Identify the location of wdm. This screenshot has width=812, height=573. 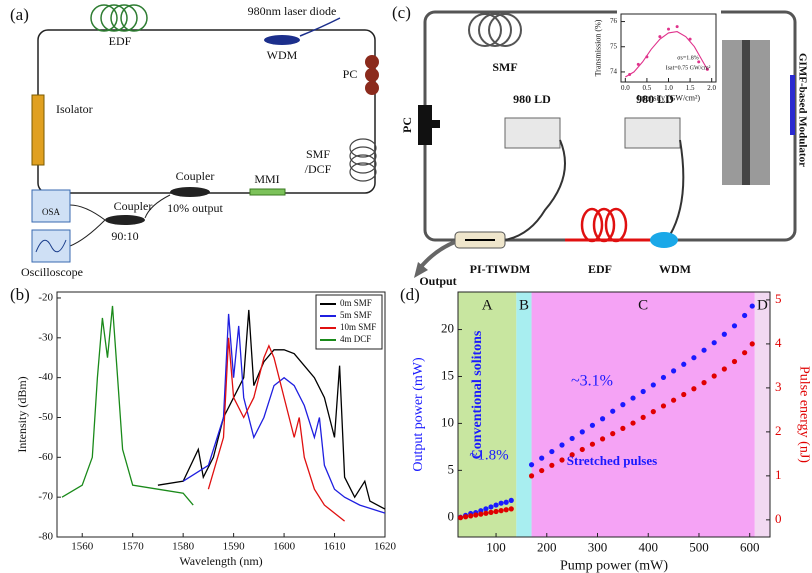
(282, 40).